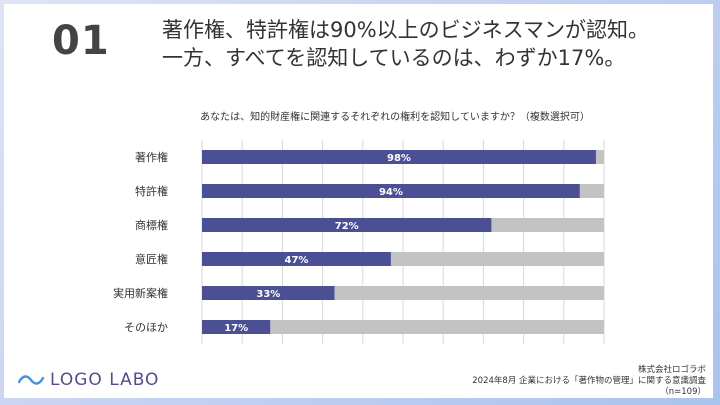  I want to click on category-label: 実用新案権, so click(140, 293).